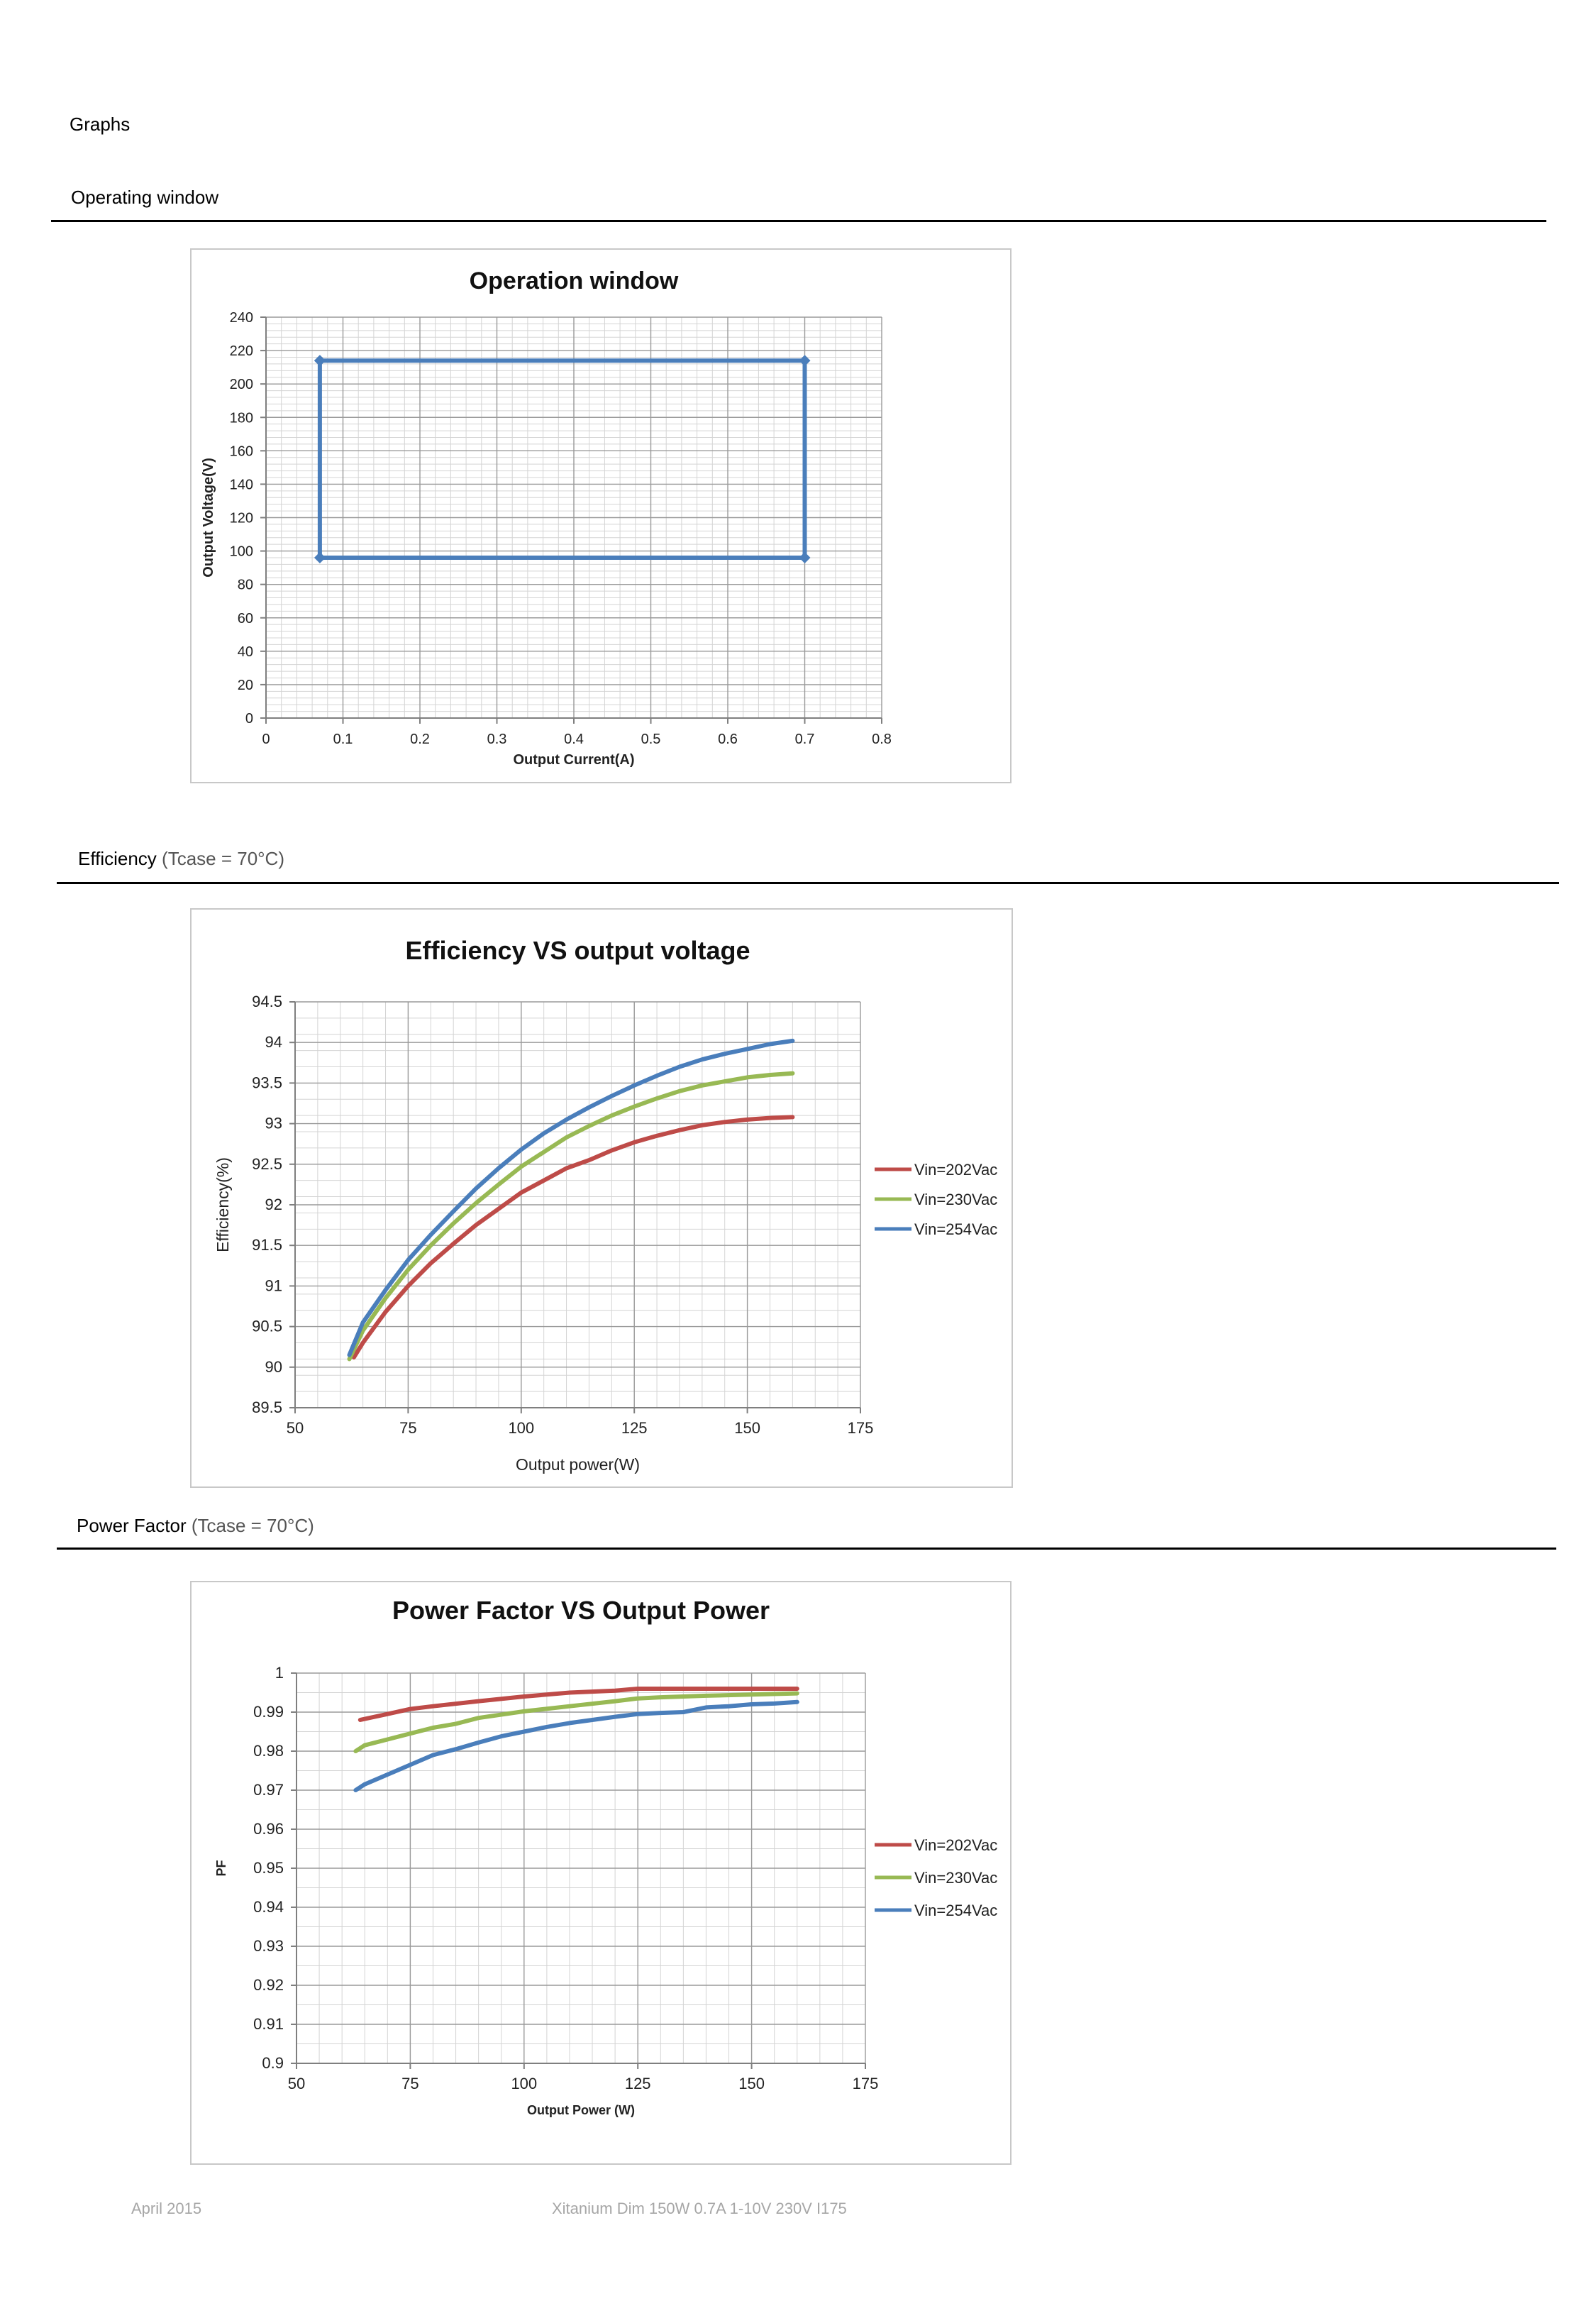 The height and width of the screenshot is (2306, 1596). I want to click on y-tick-label: 0.93, so click(268, 1946).